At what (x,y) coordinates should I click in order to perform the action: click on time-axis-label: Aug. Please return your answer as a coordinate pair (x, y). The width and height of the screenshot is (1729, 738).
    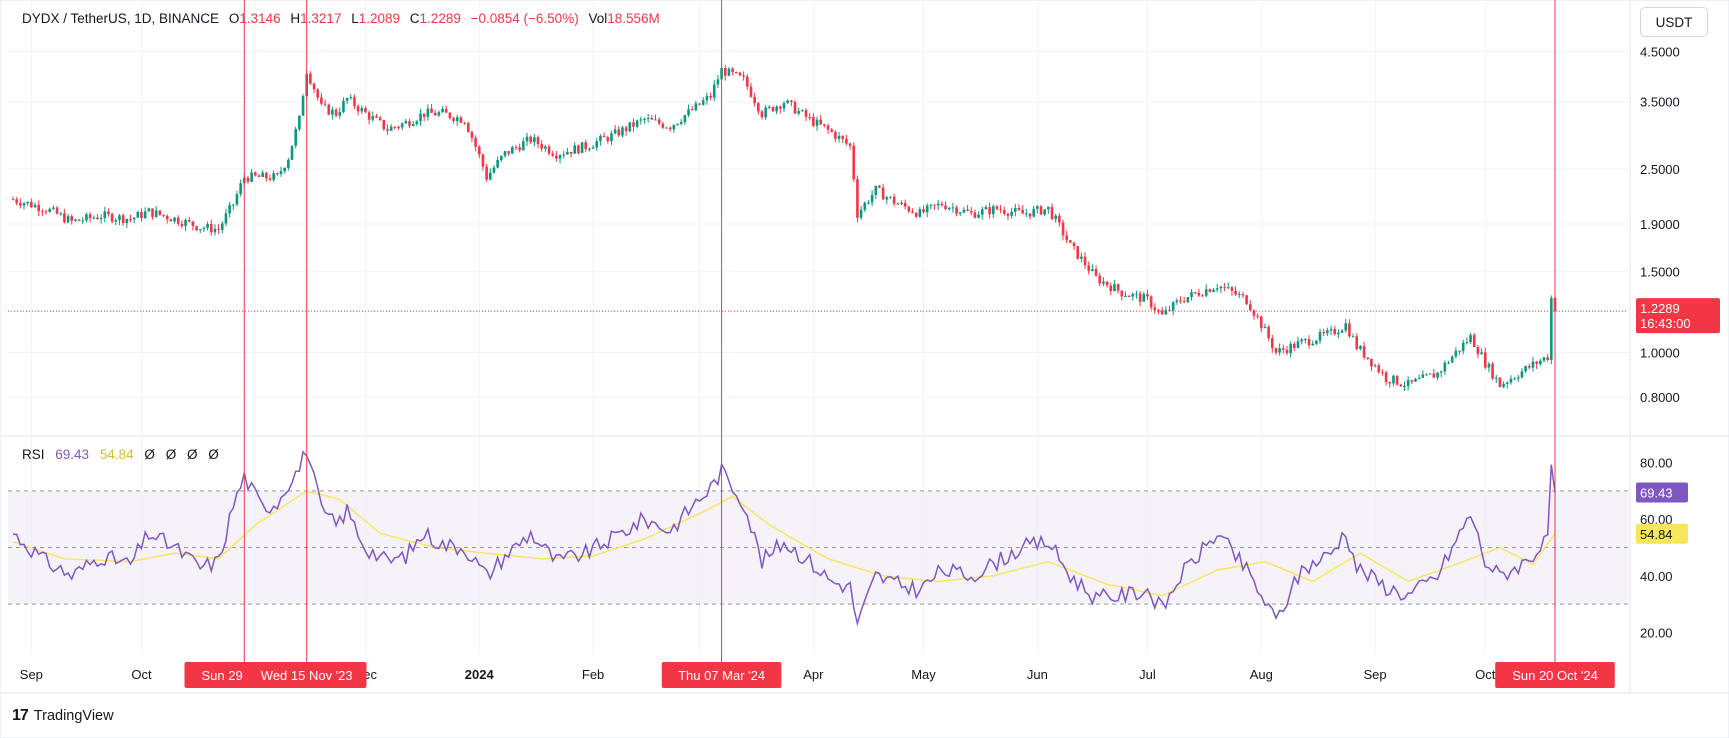
    Looking at the image, I should click on (1261, 674).